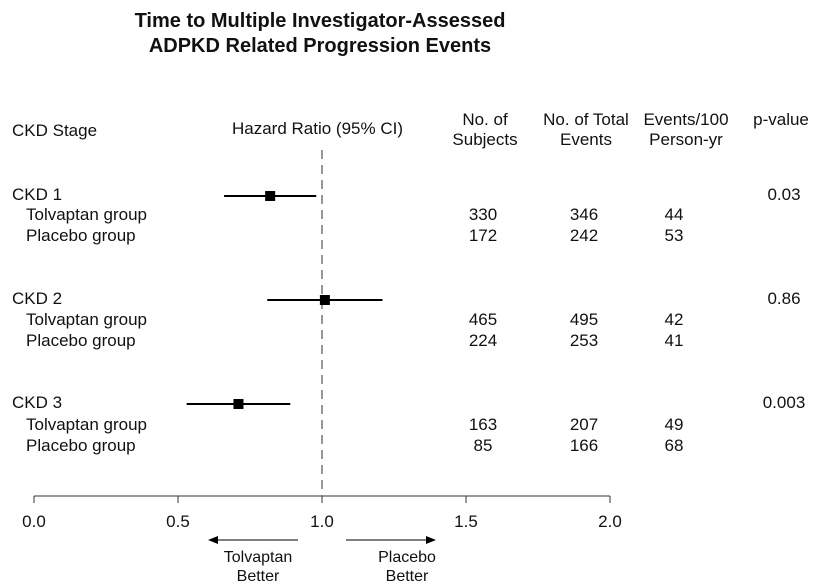  I want to click on chart-title-line-2: ADPKD Related Progression Events, so click(320, 46).